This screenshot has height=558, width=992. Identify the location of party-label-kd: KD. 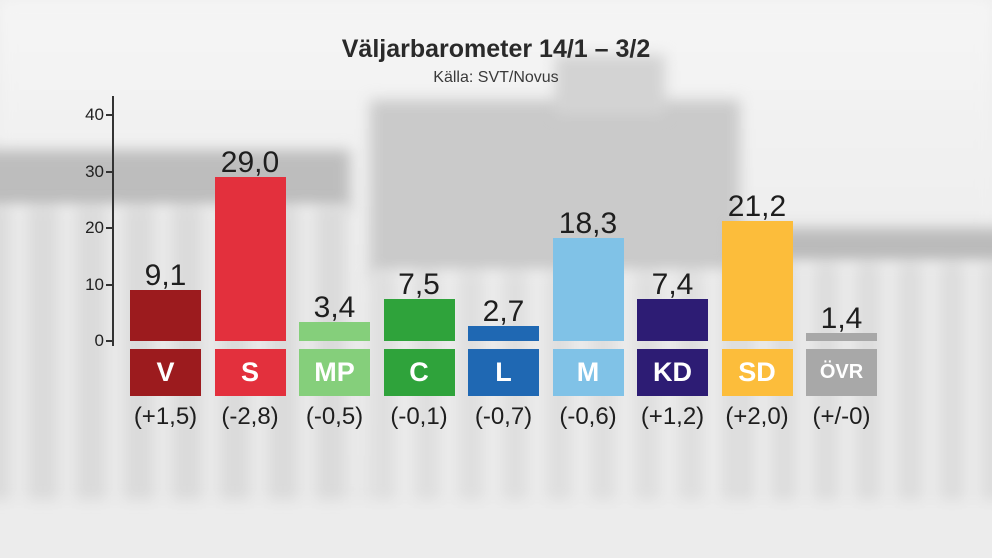
(672, 372).